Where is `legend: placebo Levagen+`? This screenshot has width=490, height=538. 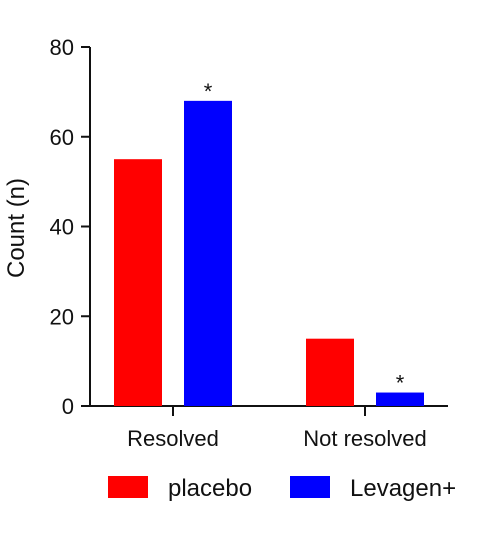
legend: placebo Levagen+ is located at coordinates (282, 488).